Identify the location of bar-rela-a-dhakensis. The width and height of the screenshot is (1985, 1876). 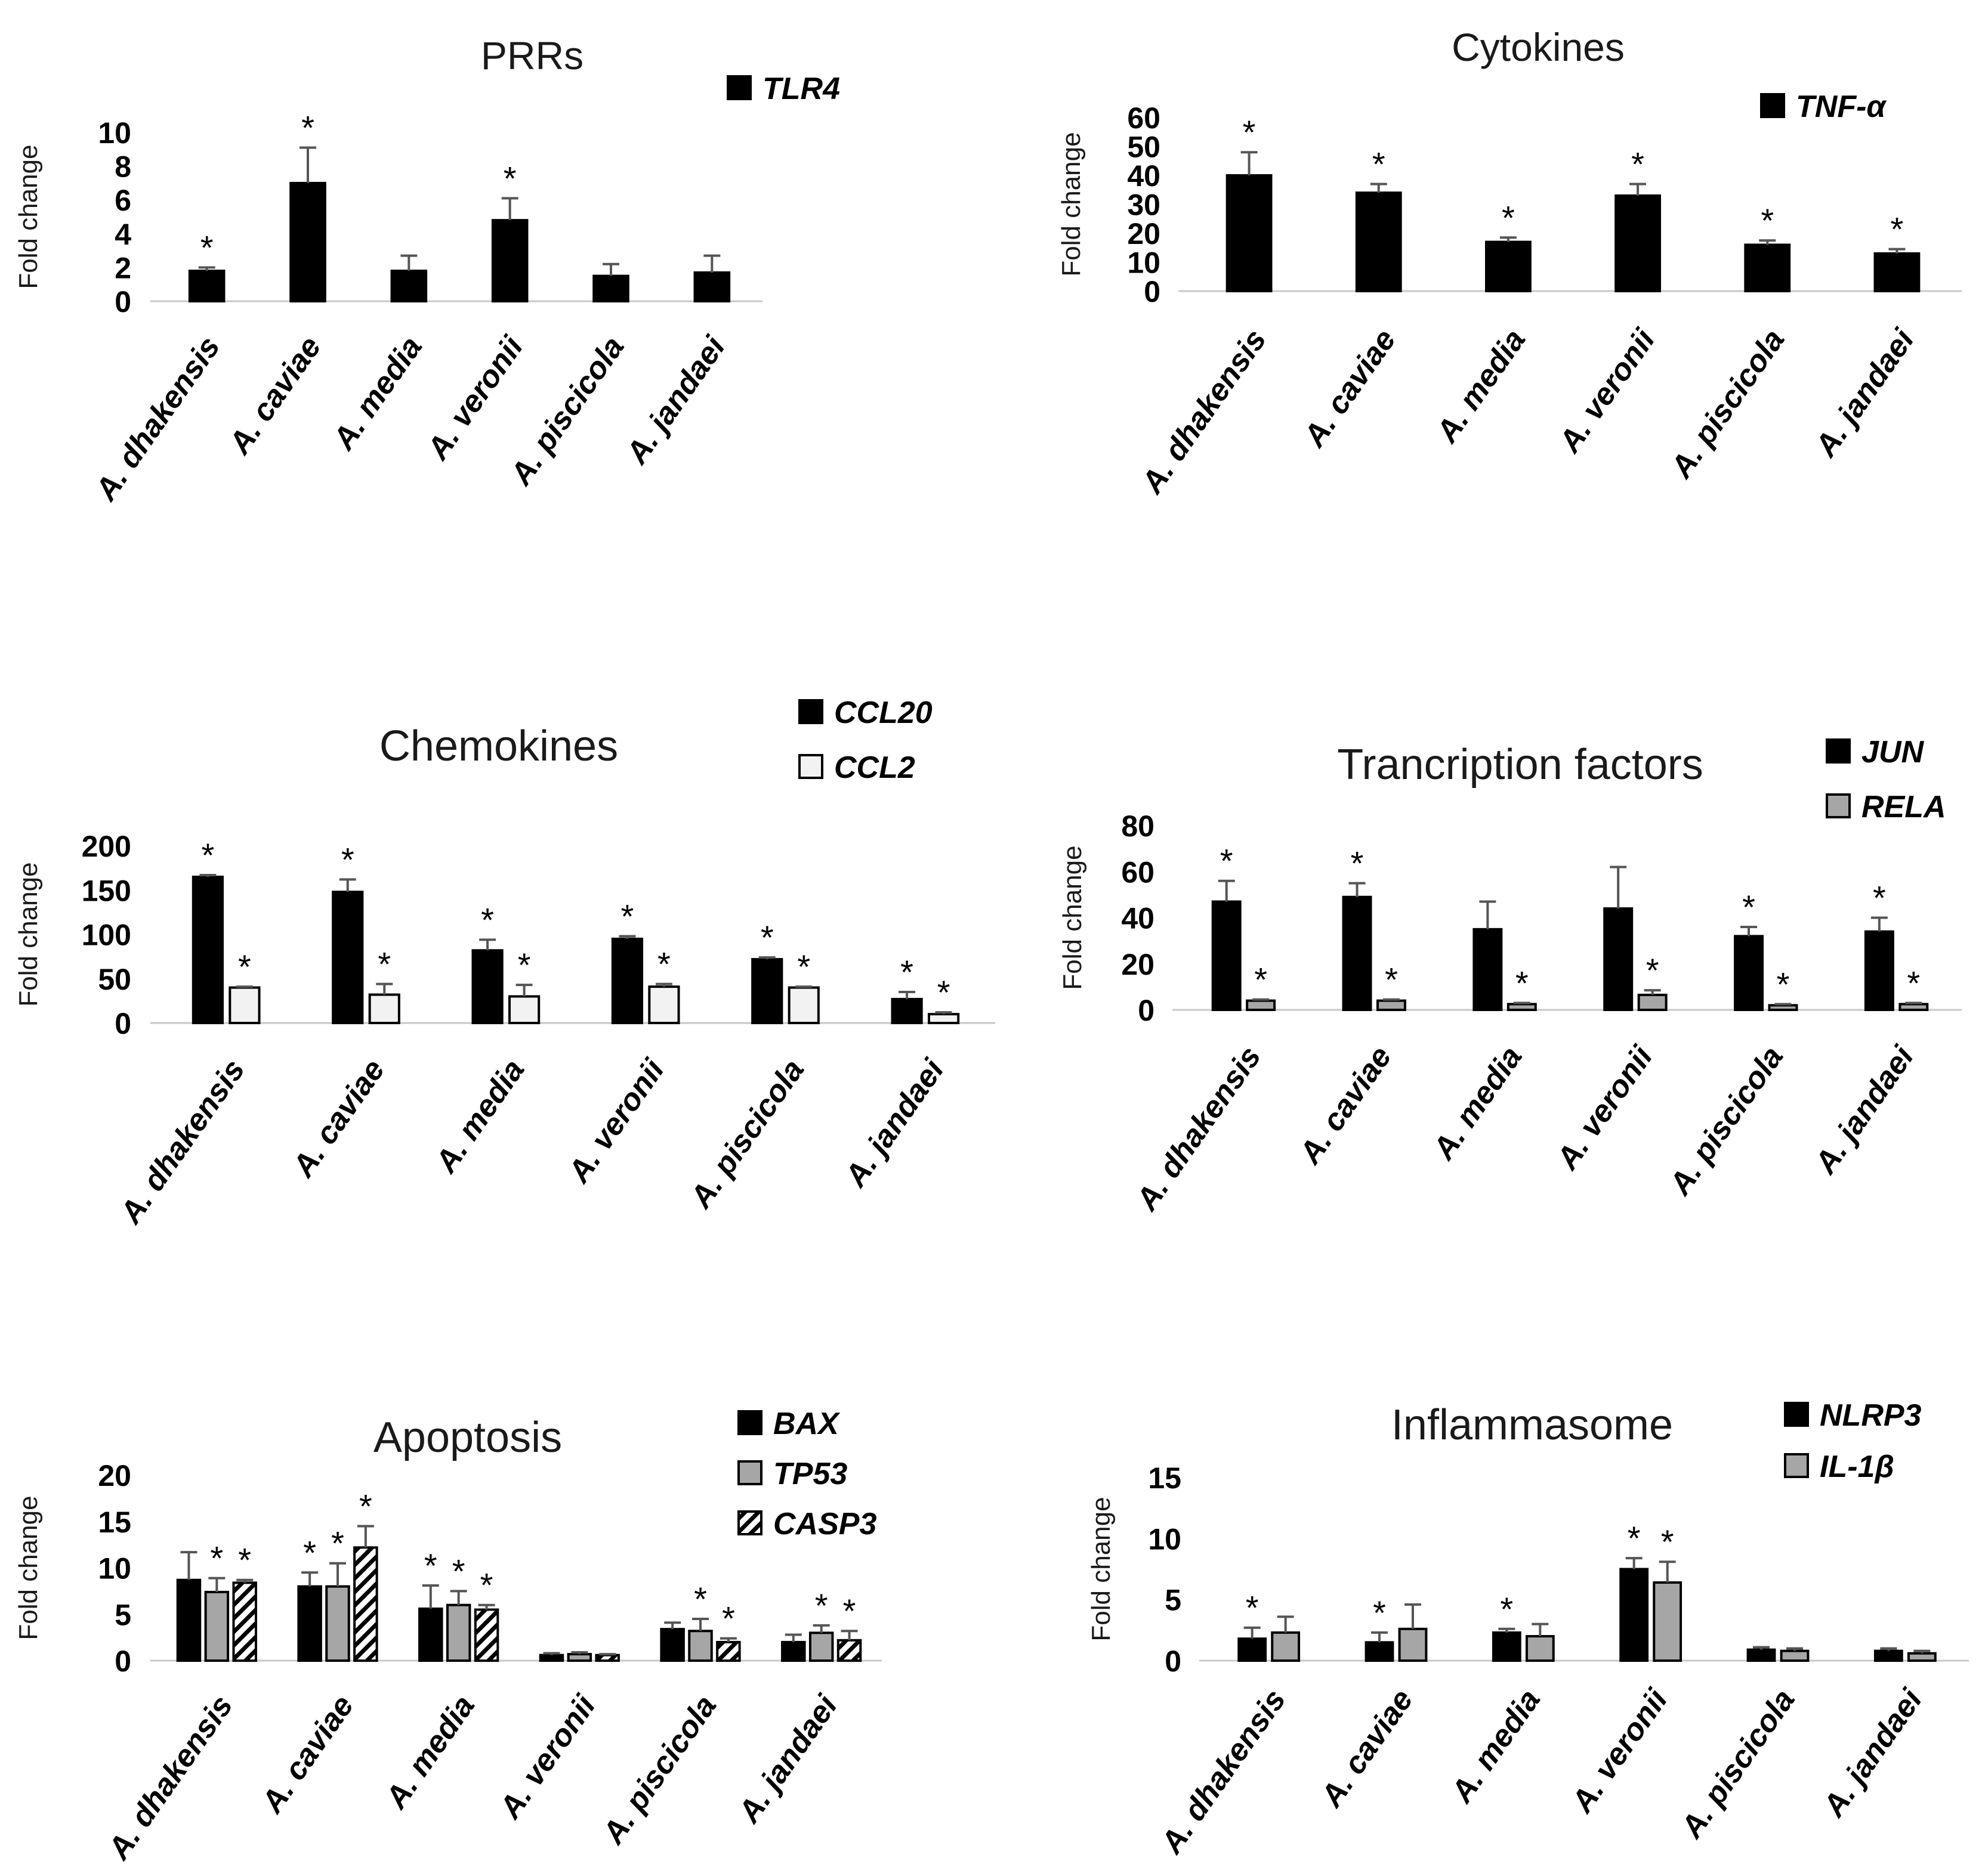
(1261, 1005).